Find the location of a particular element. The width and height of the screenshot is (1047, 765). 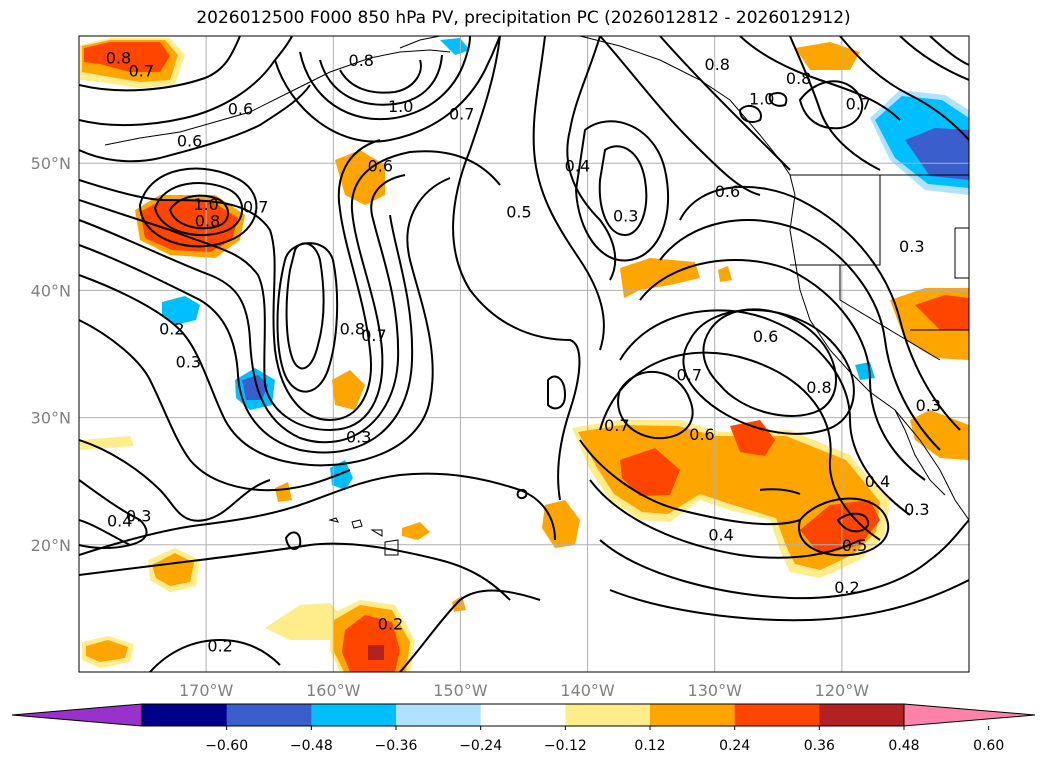

lat-tick-label: 30°N is located at coordinates (51, 418).